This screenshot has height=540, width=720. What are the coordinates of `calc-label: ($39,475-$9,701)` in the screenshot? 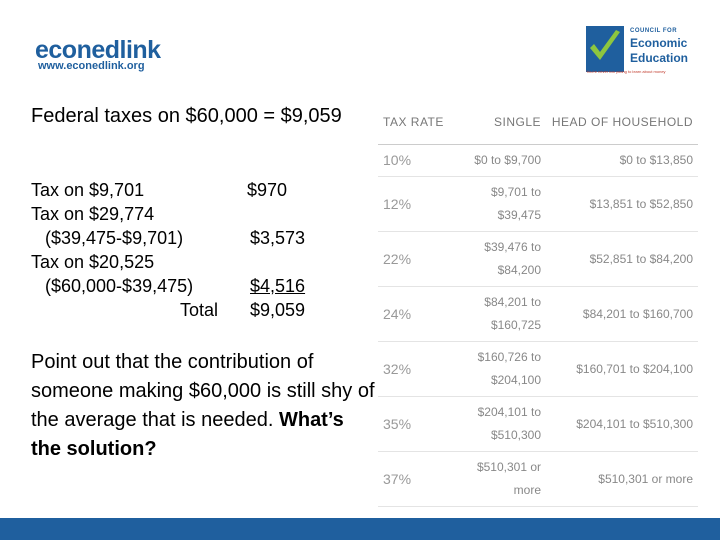 It's located at (114, 238).